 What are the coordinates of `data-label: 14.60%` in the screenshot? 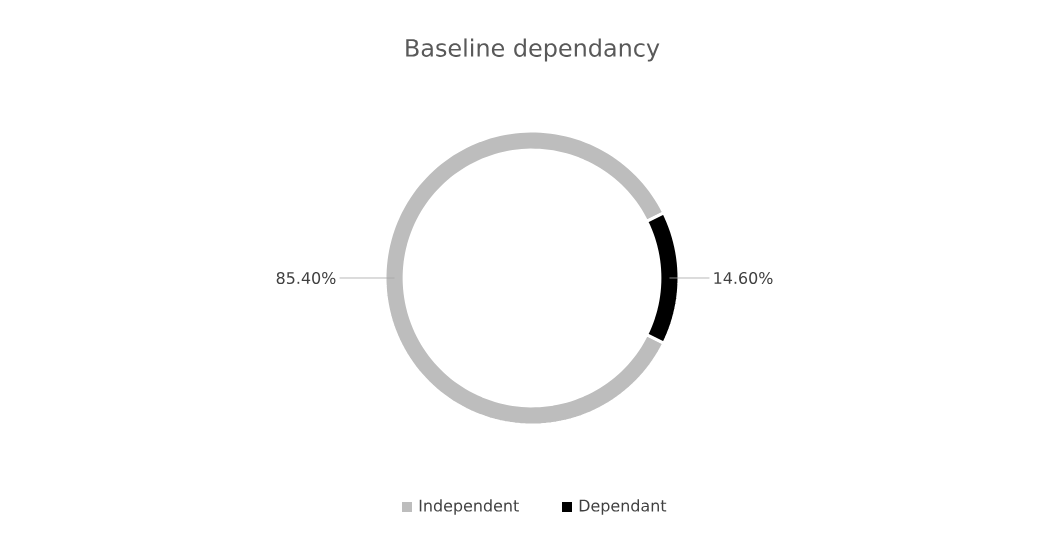 It's located at (743, 278).